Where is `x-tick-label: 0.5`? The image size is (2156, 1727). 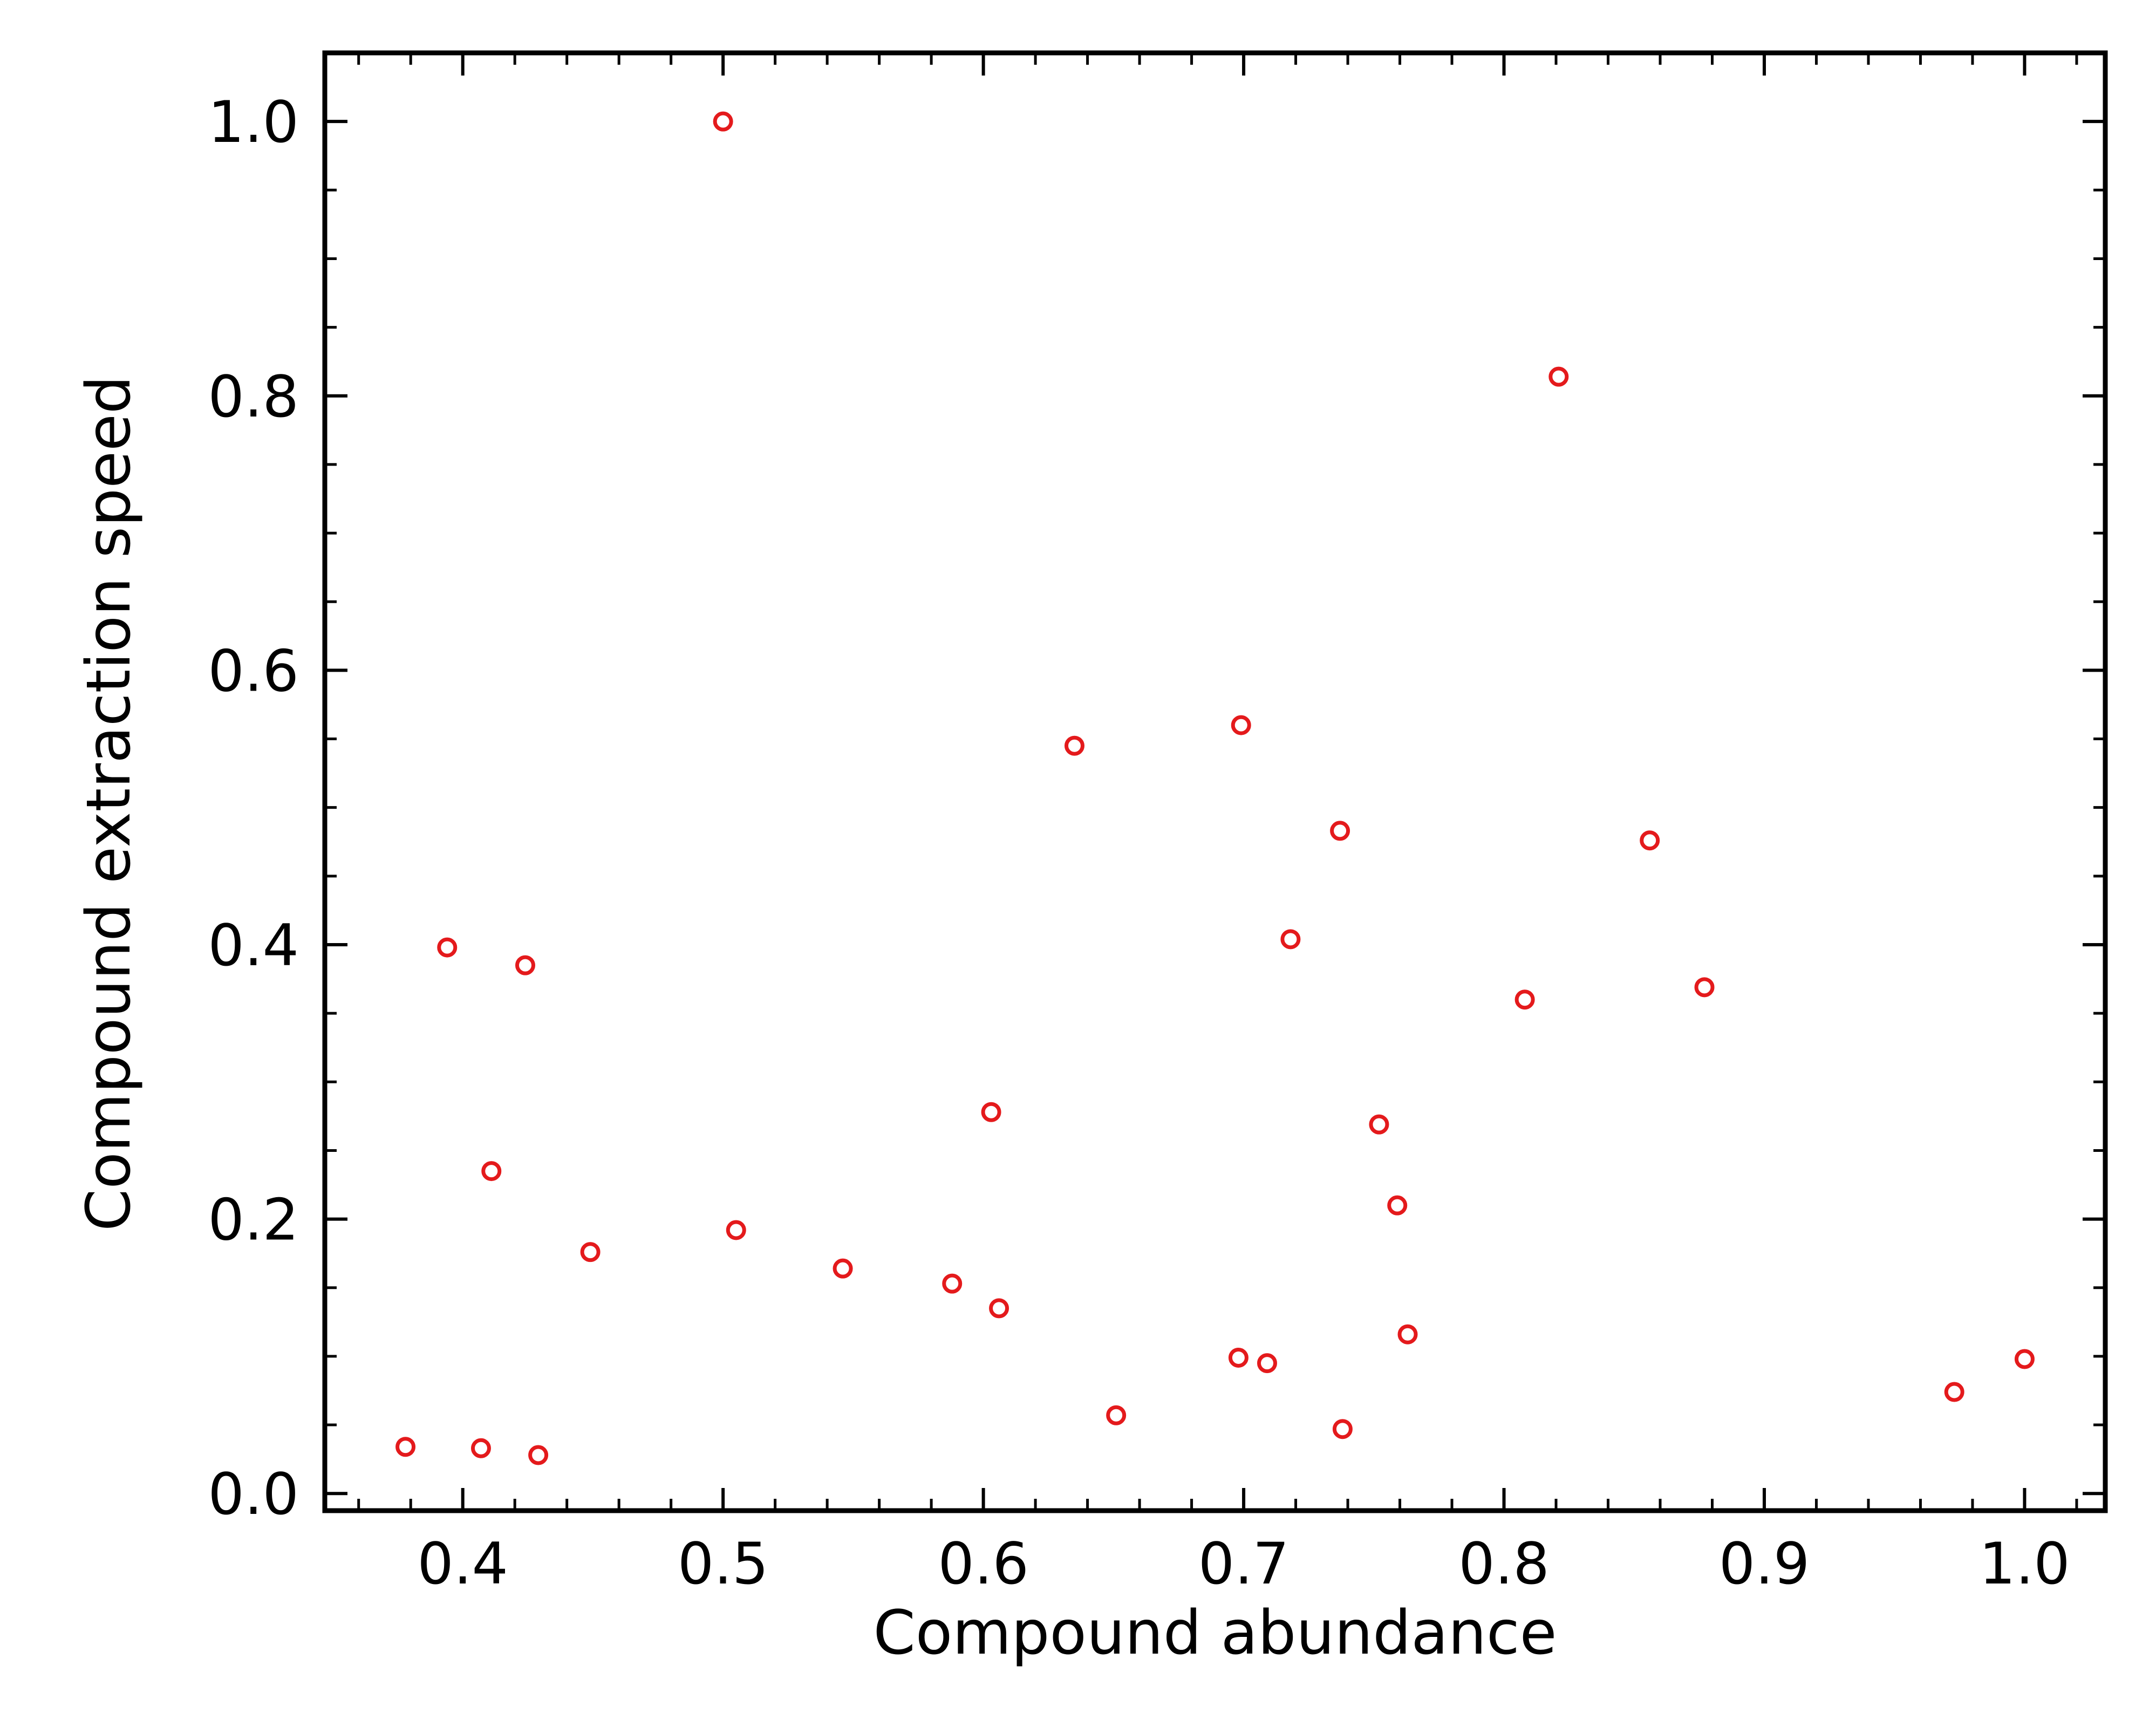
x-tick-label: 0.5 is located at coordinates (724, 1564).